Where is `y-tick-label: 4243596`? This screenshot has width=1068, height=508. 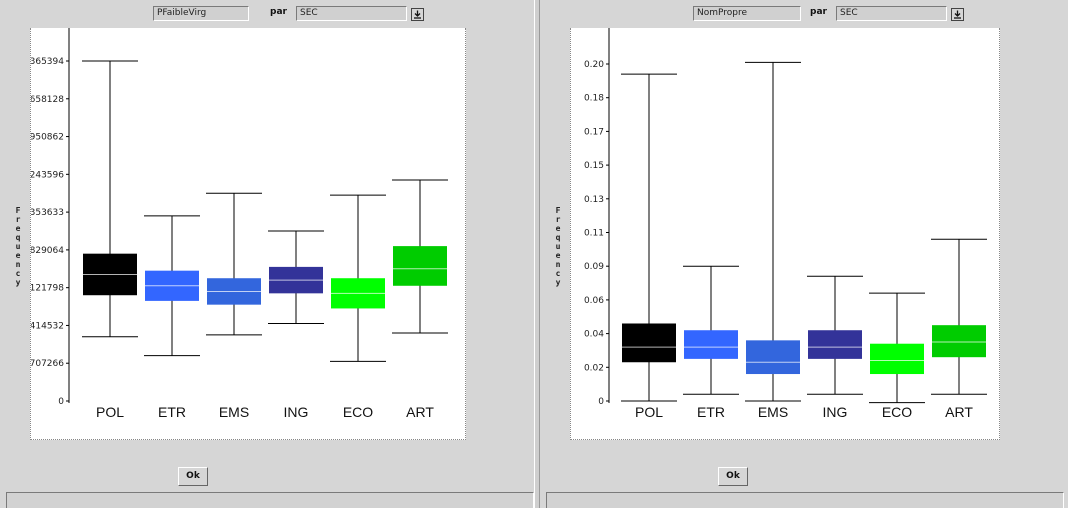
y-tick-label: 4243596 is located at coordinates (47, 175).